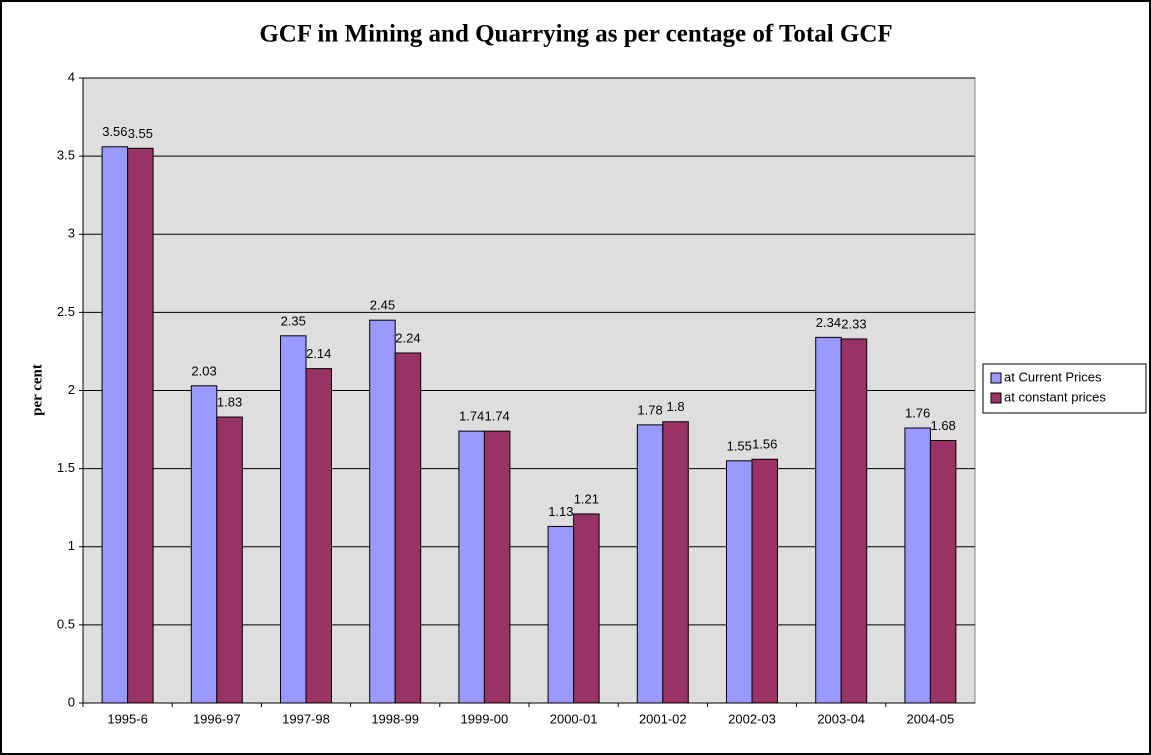 This screenshot has width=1151, height=755. I want to click on data-label: 1.78, so click(649, 409).